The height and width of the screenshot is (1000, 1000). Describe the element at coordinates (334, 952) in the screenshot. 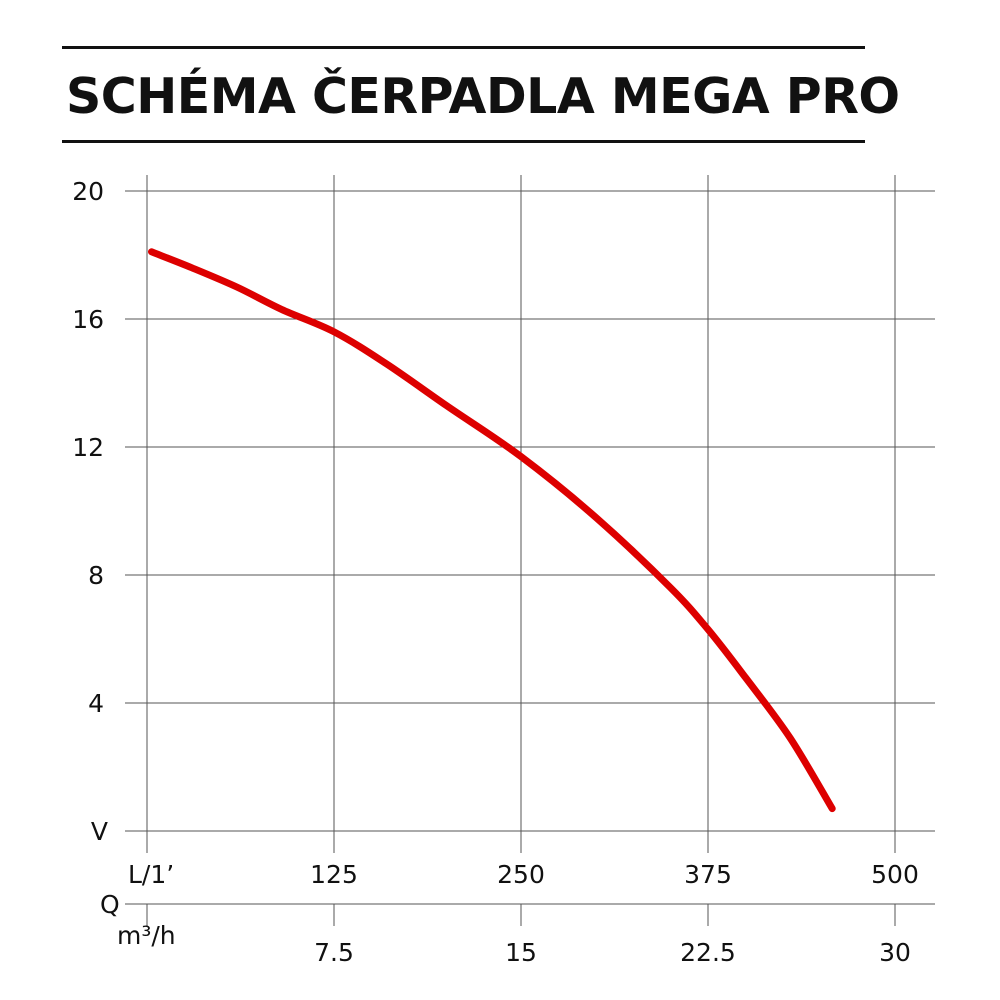

I see `x-unit-tick-label: 7.5` at that location.